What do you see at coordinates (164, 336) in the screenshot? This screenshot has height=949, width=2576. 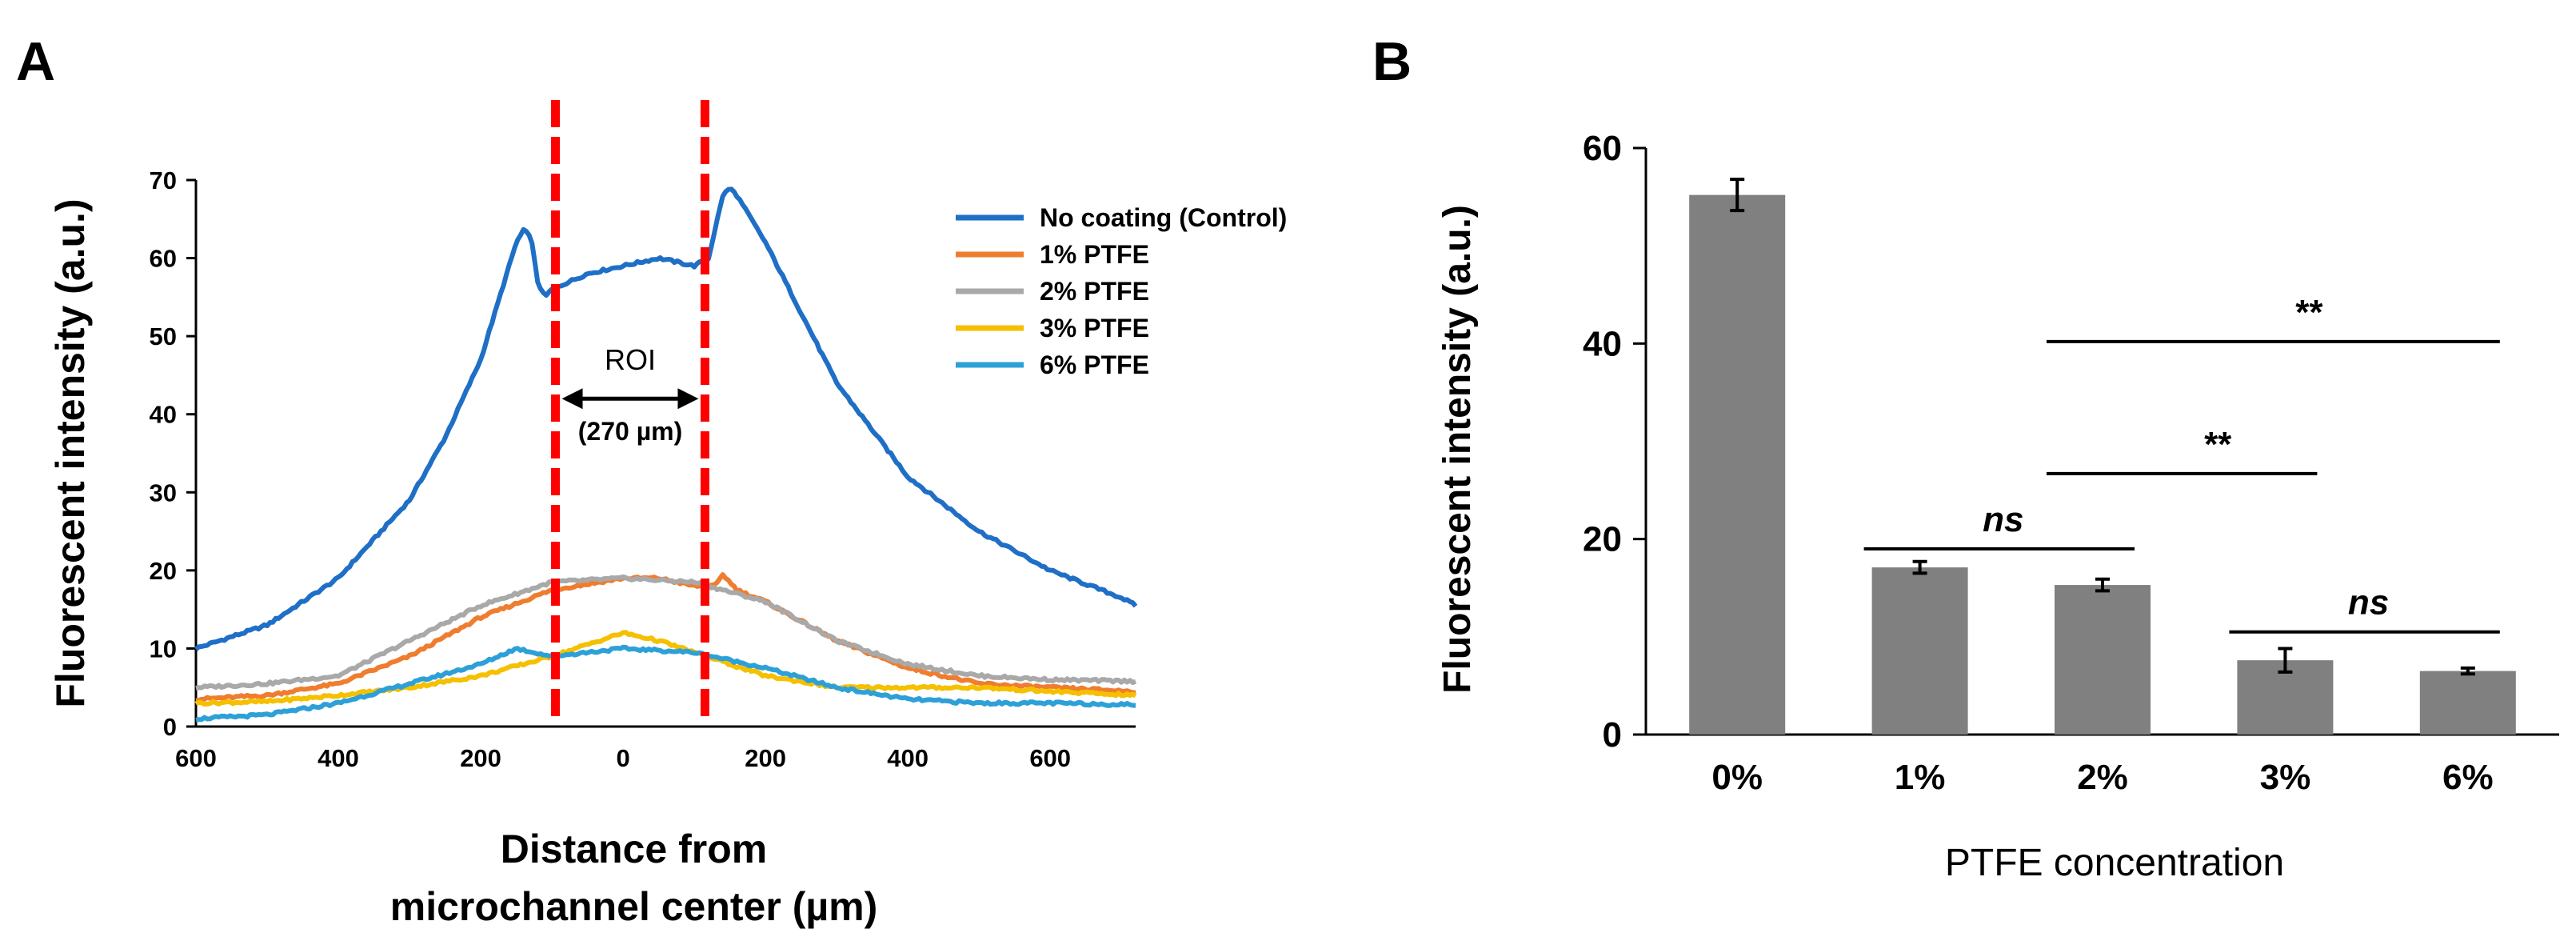 I see `y-tick-label-a: 50` at bounding box center [164, 336].